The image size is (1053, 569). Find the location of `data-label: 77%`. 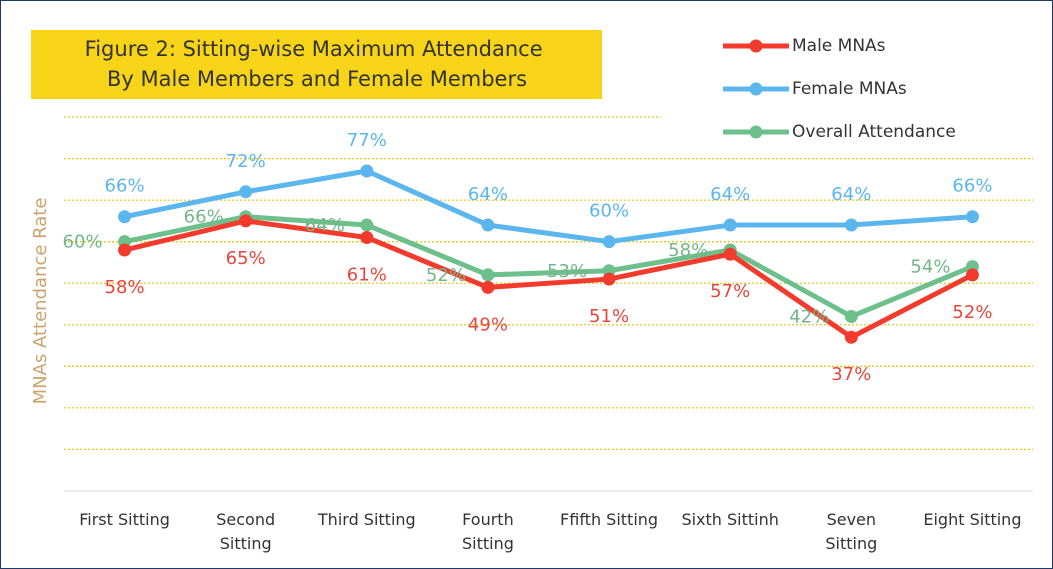

data-label: 77% is located at coordinates (367, 140).